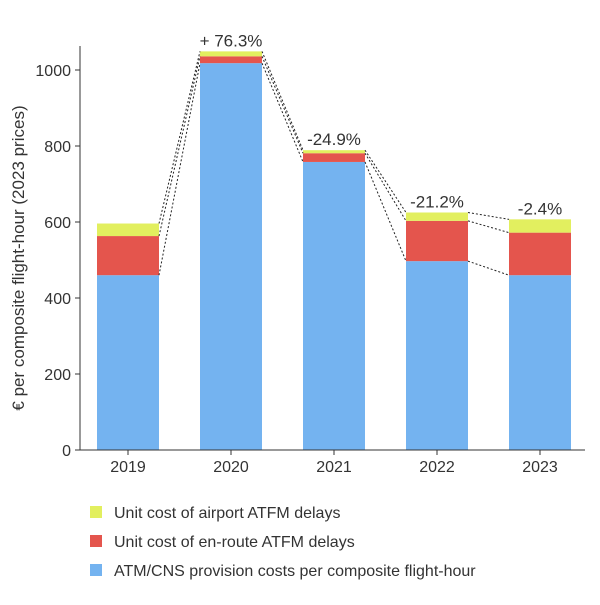 The width and height of the screenshot is (600, 605). I want to click on x-tick-label-2020: 2020, so click(231, 467).